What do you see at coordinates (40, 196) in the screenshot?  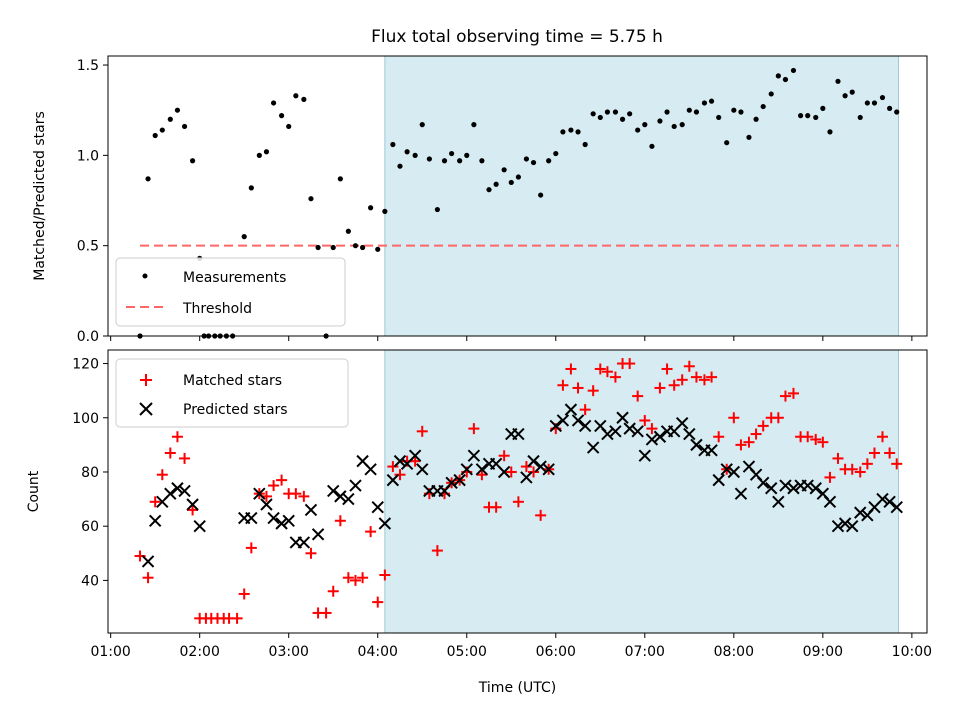 I see `y-axis-title-top: Matched/Predicted stars` at bounding box center [40, 196].